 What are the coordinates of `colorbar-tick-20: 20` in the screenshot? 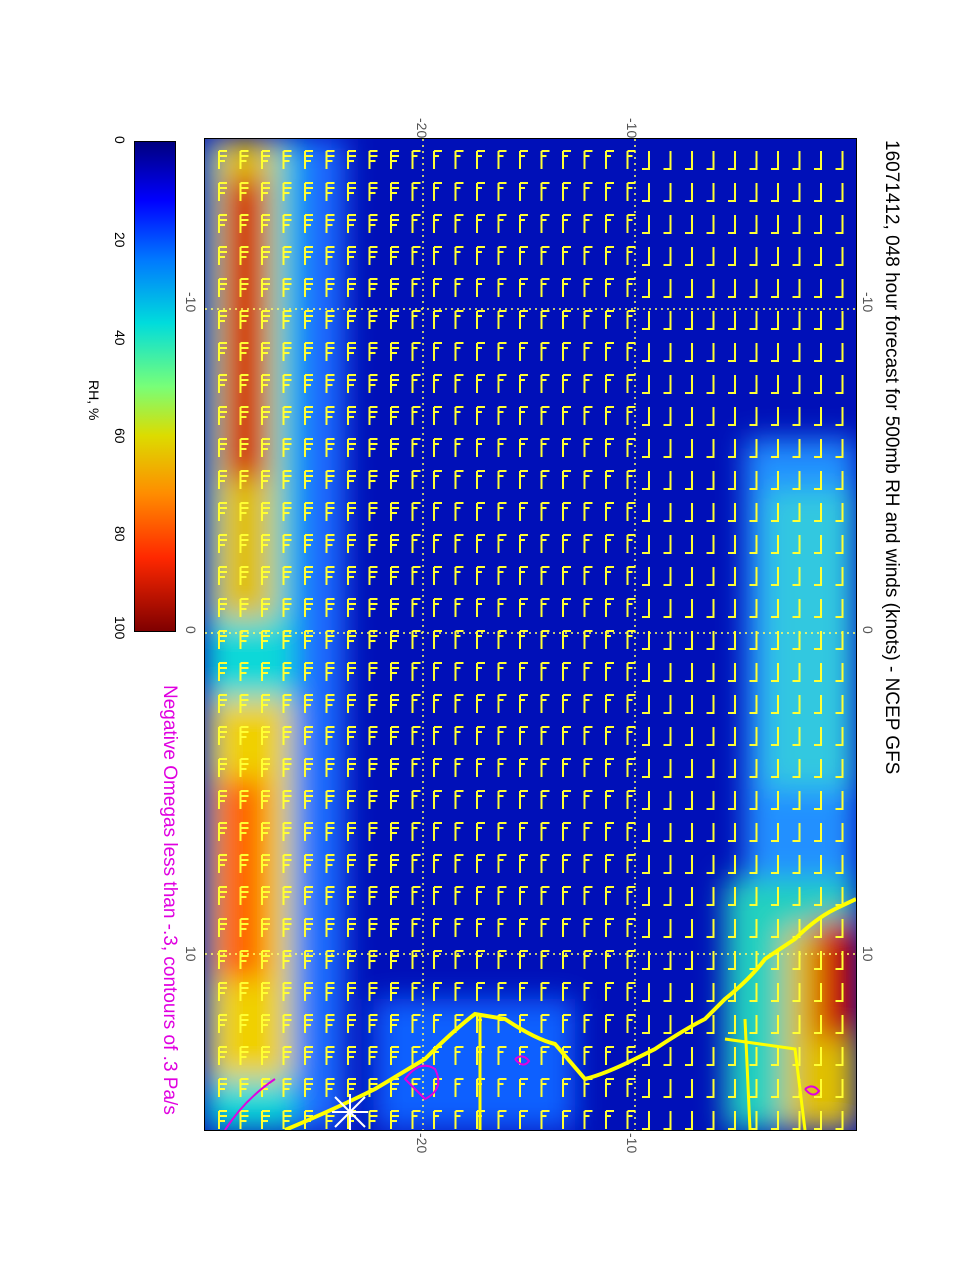 It's located at (120, 240).